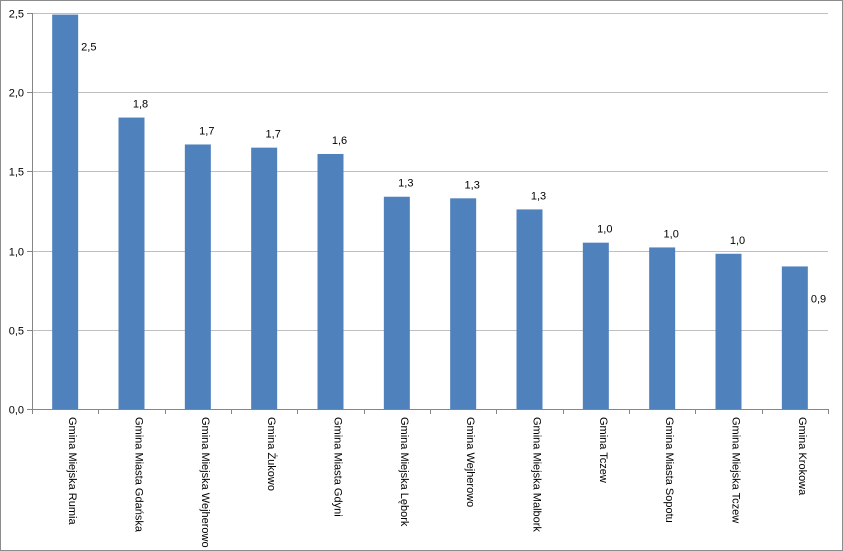 This screenshot has height=551, width=843. I want to click on category-label: Gmina Tczew, so click(603, 450).